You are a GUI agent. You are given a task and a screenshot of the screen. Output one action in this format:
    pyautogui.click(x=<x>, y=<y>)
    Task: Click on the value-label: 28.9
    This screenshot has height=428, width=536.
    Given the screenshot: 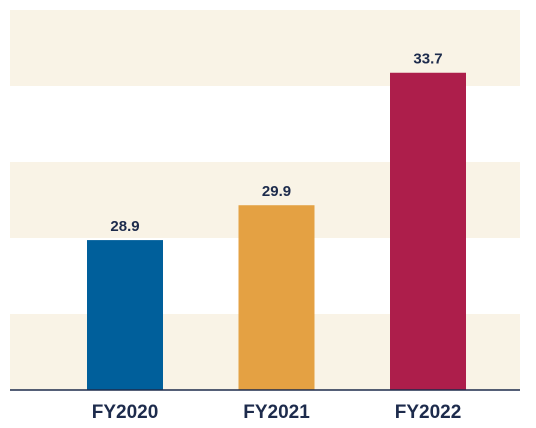 What is the action you would take?
    pyautogui.click(x=124, y=226)
    